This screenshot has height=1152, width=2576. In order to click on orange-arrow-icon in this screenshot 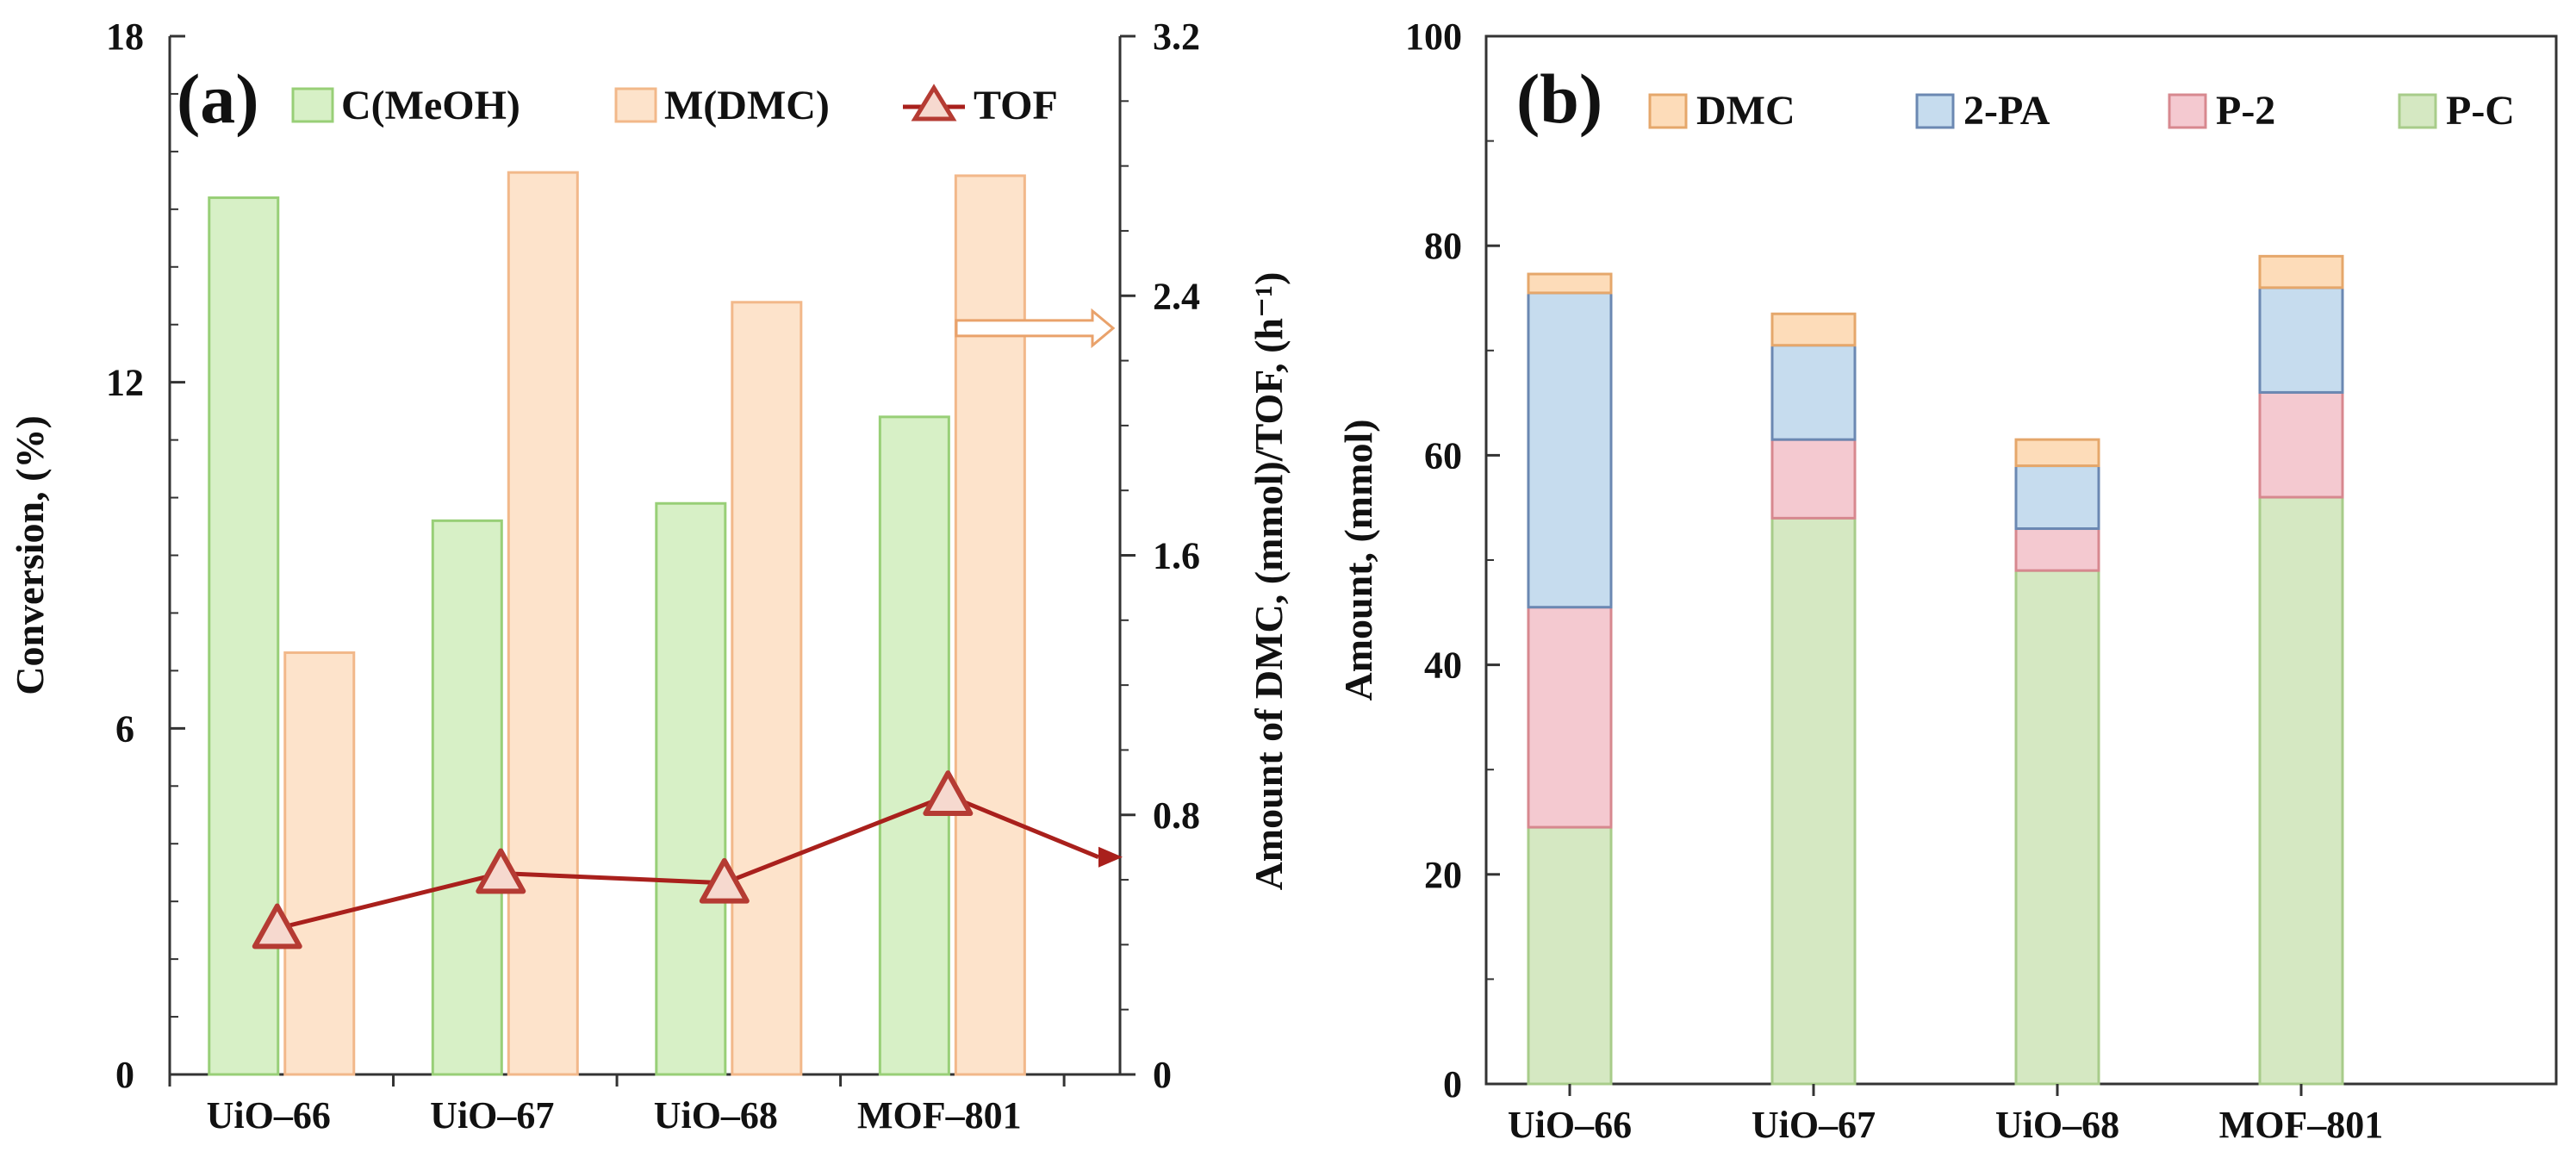, I will do `click(1035, 328)`.